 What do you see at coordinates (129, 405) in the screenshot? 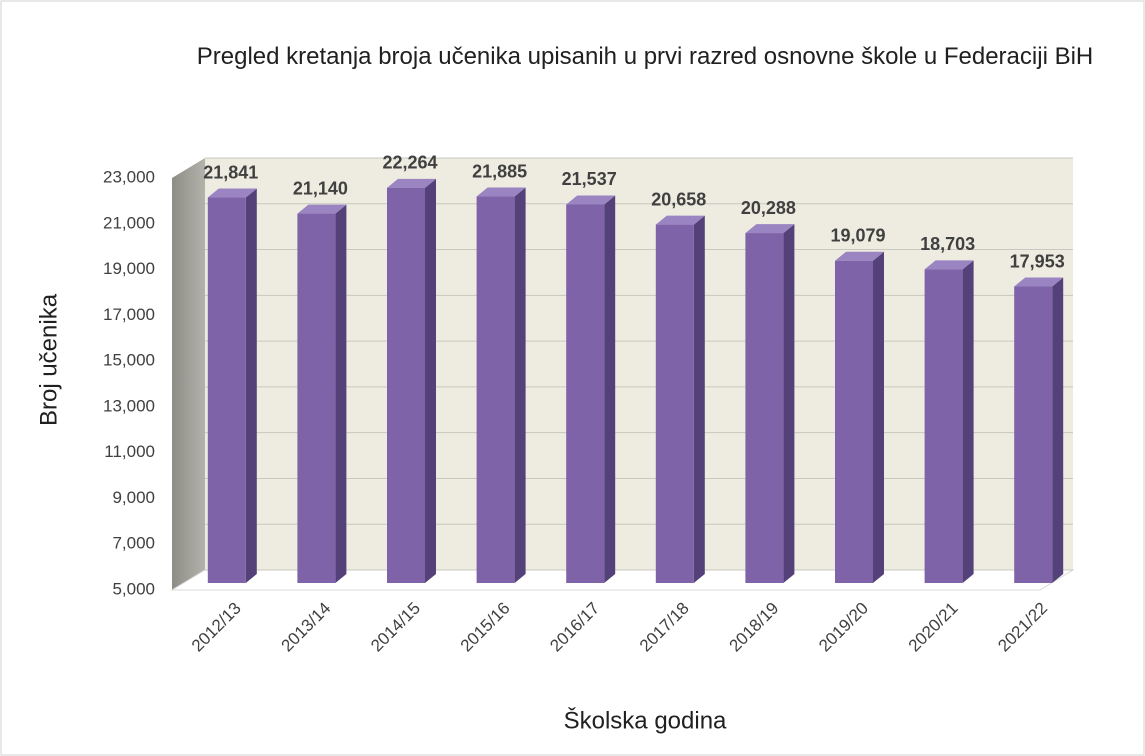
I see `y-tick-label: 13,000` at bounding box center [129, 405].